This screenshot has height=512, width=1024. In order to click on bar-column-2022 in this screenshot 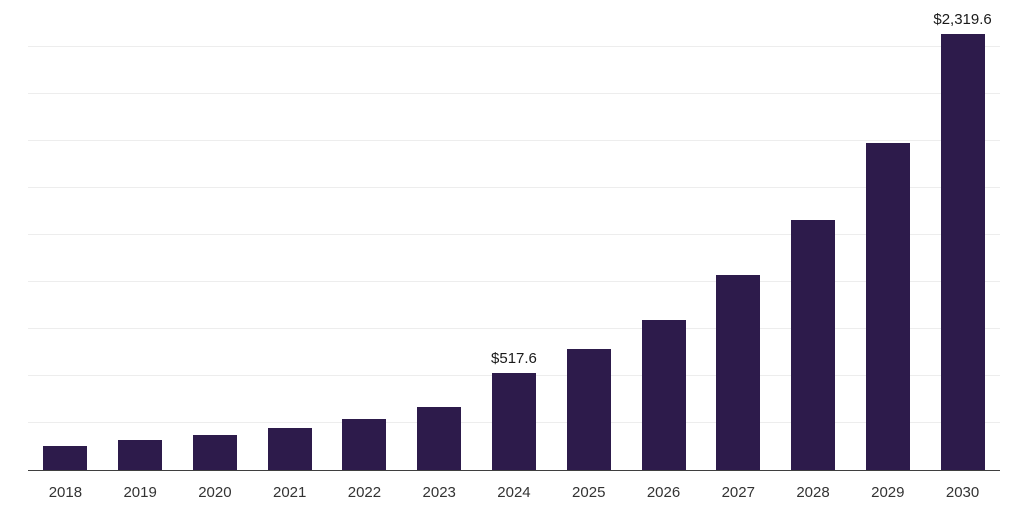, I will do `click(364, 235)`.